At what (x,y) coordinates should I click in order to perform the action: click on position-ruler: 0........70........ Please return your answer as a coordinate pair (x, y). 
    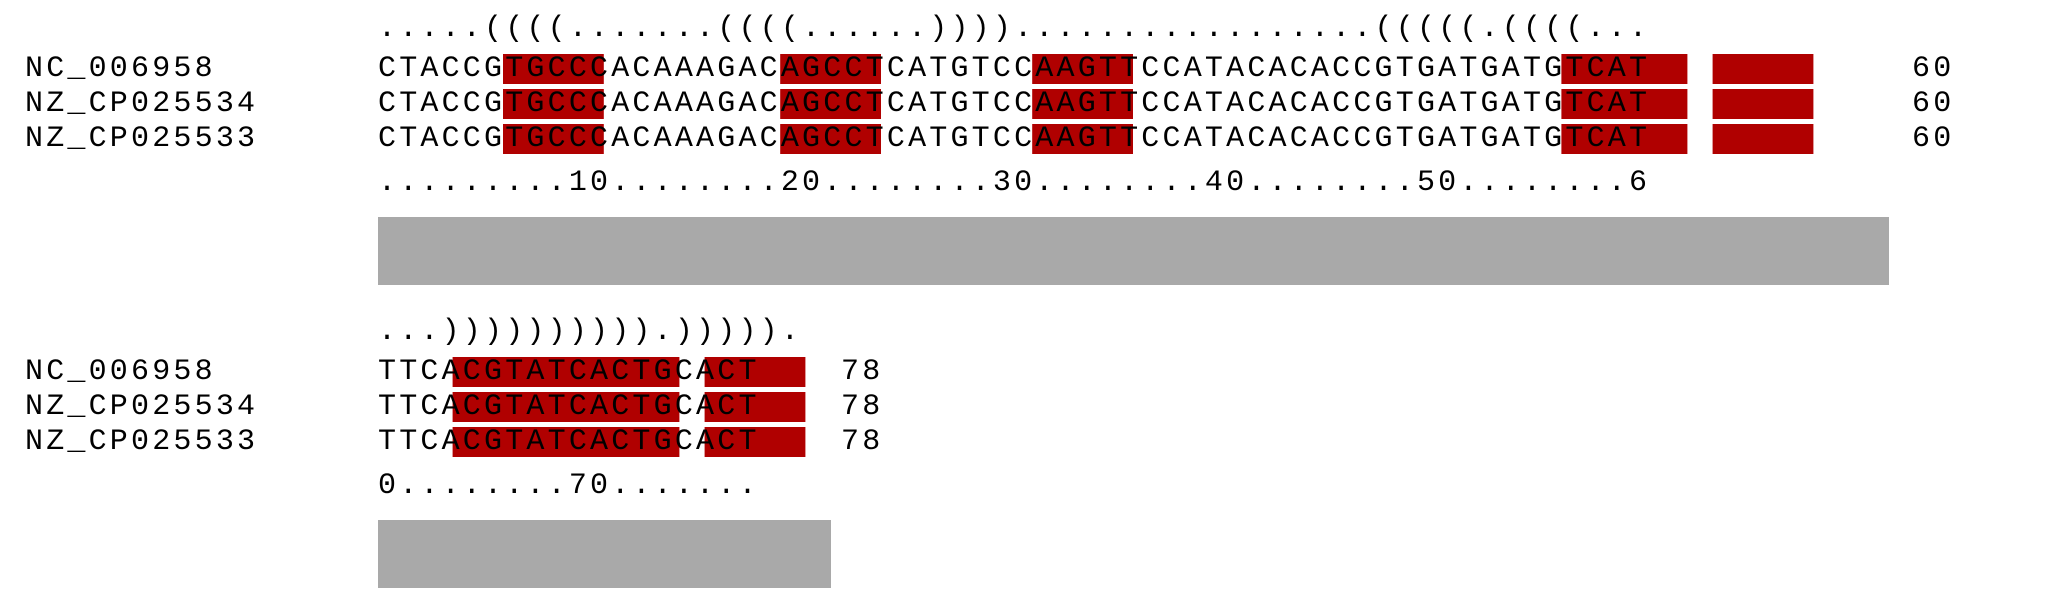
    Looking at the image, I should click on (569, 486).